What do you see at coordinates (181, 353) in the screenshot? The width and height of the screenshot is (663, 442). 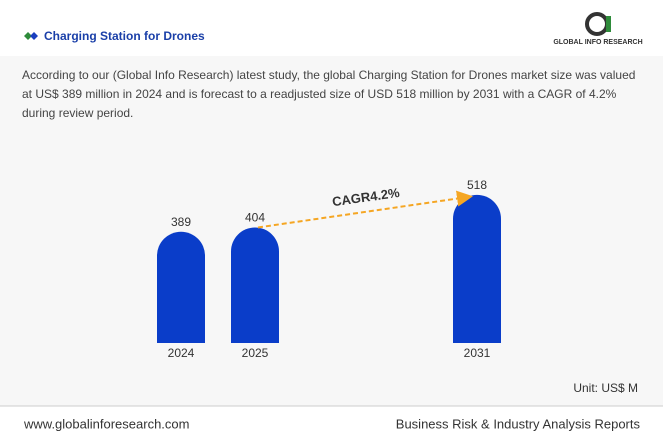 I see `x-tick-label: 2024` at bounding box center [181, 353].